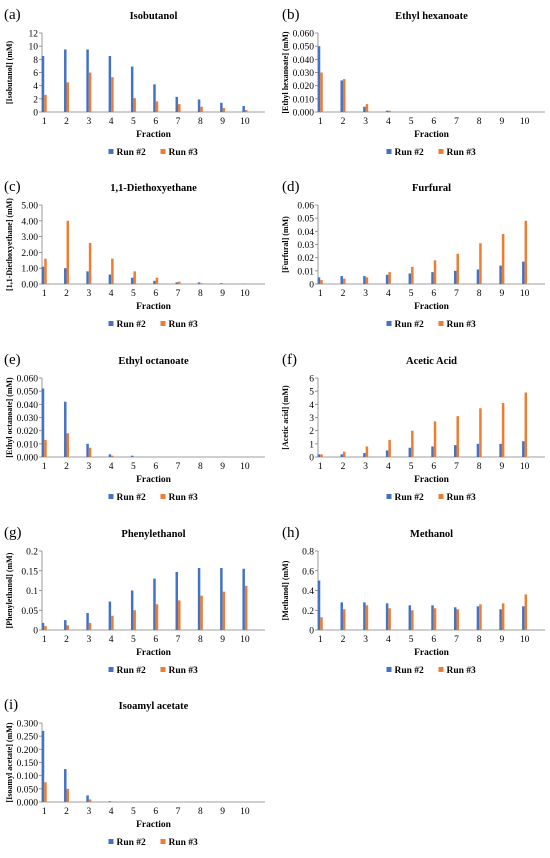 The height and width of the screenshot is (858, 550). I want to click on x-tick-label: 3, so click(365, 294).